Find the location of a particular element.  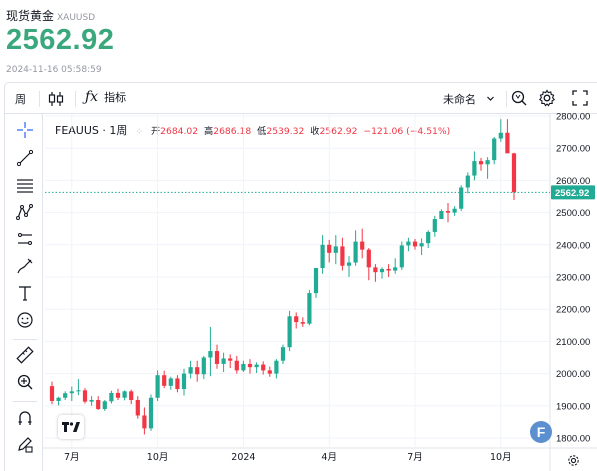

low-label: 低 is located at coordinates (262, 131).